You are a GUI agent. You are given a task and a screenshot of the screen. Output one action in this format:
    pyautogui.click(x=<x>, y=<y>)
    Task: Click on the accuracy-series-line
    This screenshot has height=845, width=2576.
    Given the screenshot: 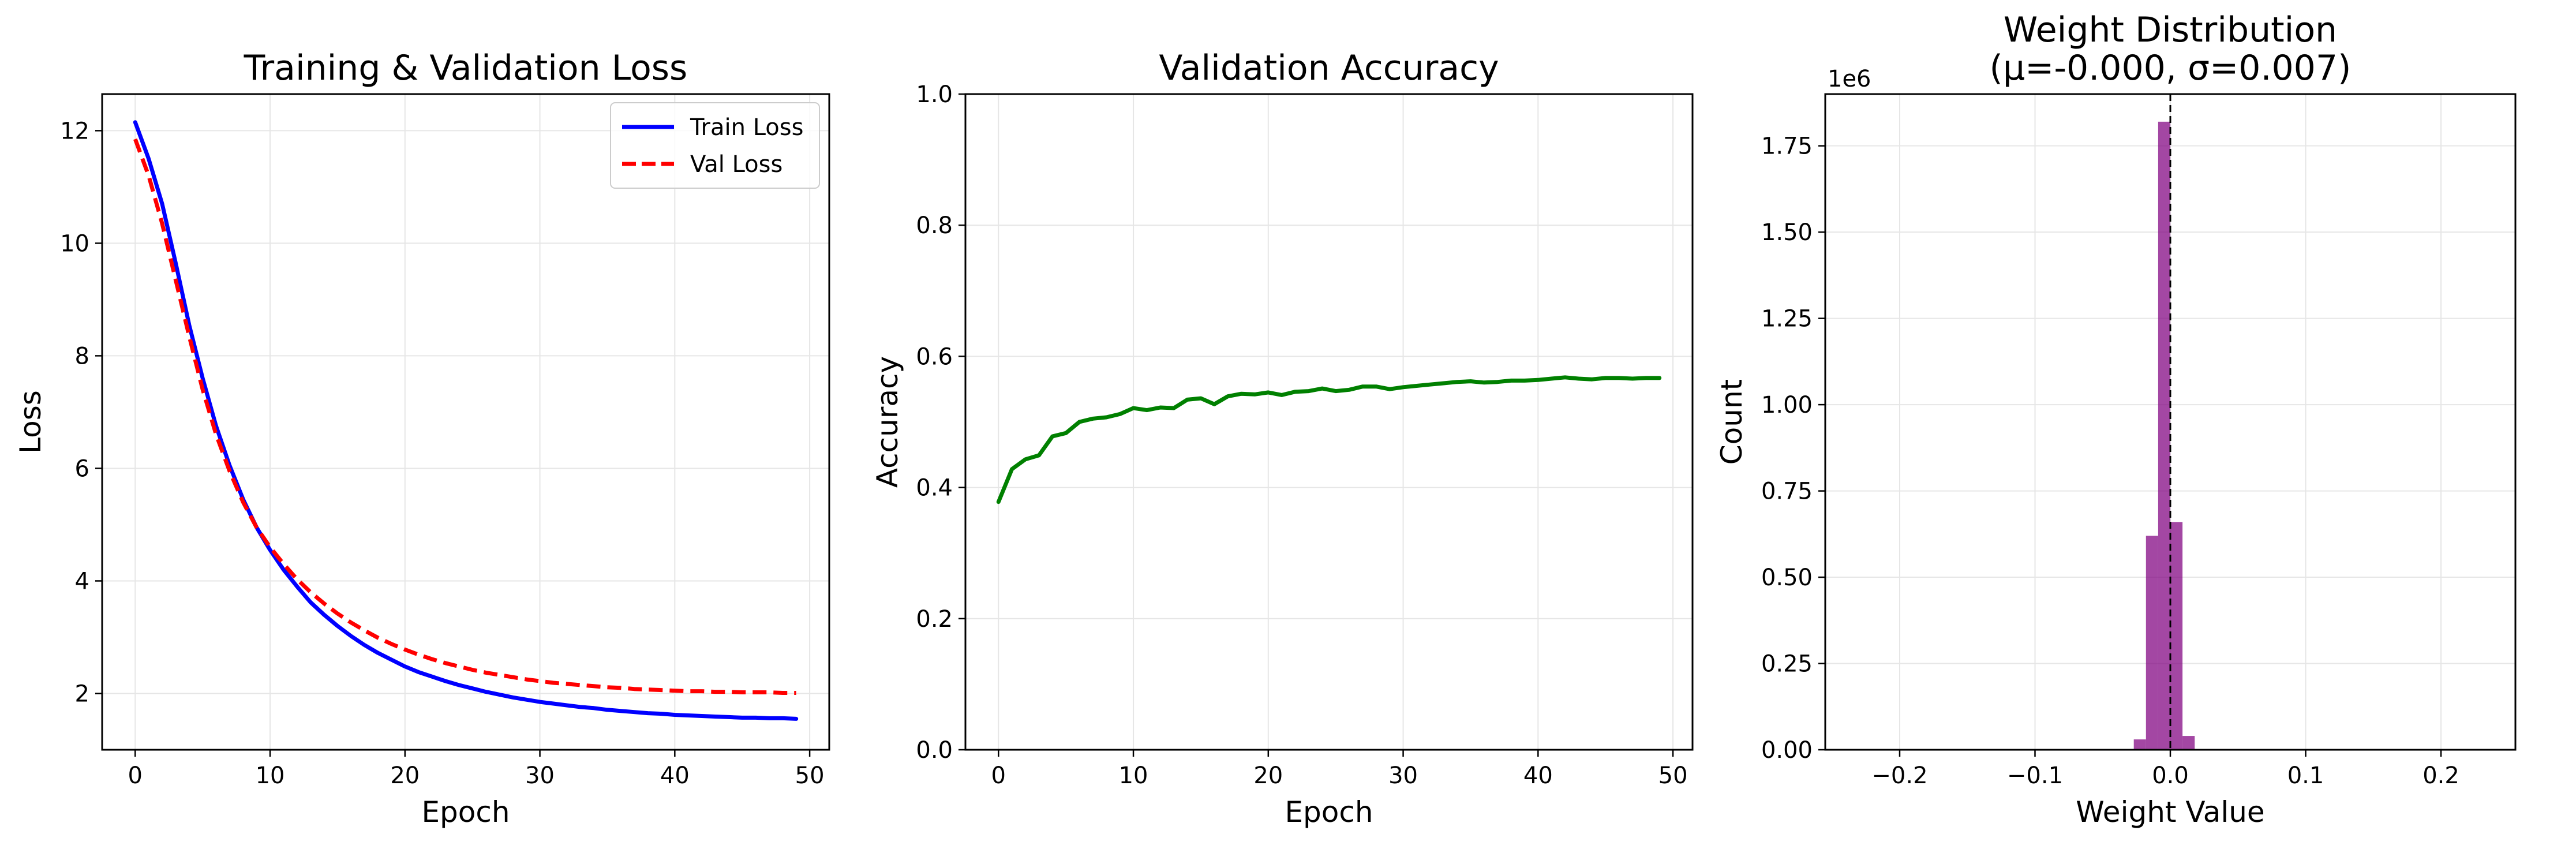 What is the action you would take?
    pyautogui.click(x=1329, y=440)
    